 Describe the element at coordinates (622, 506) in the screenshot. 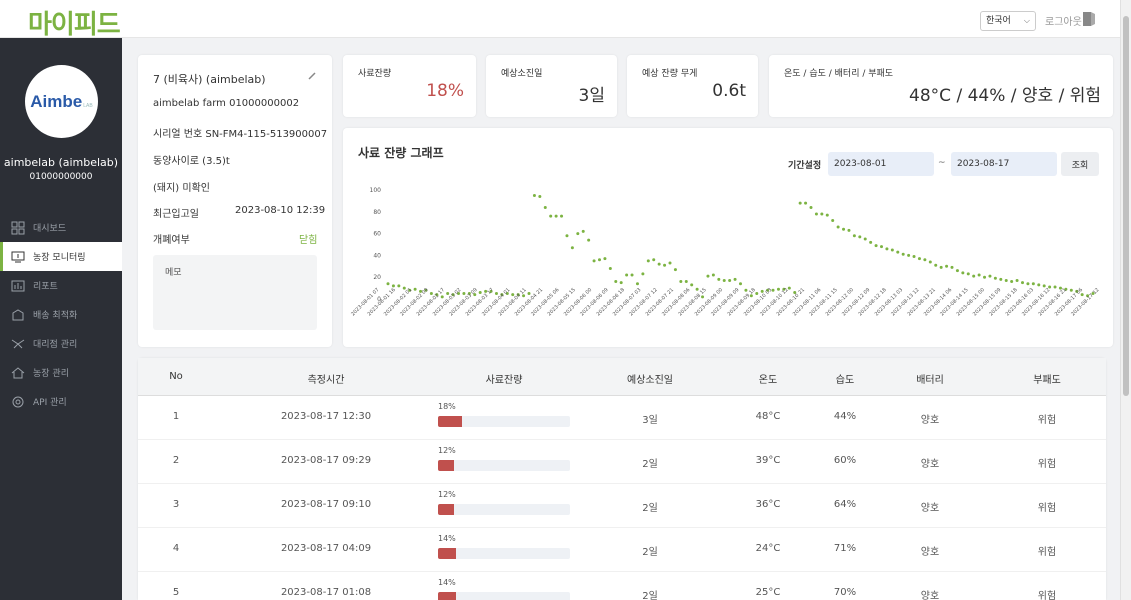

I see `table-row: 3 2023-08-17 09:10 2일 36°C 64% 양호 위험 12%` at that location.